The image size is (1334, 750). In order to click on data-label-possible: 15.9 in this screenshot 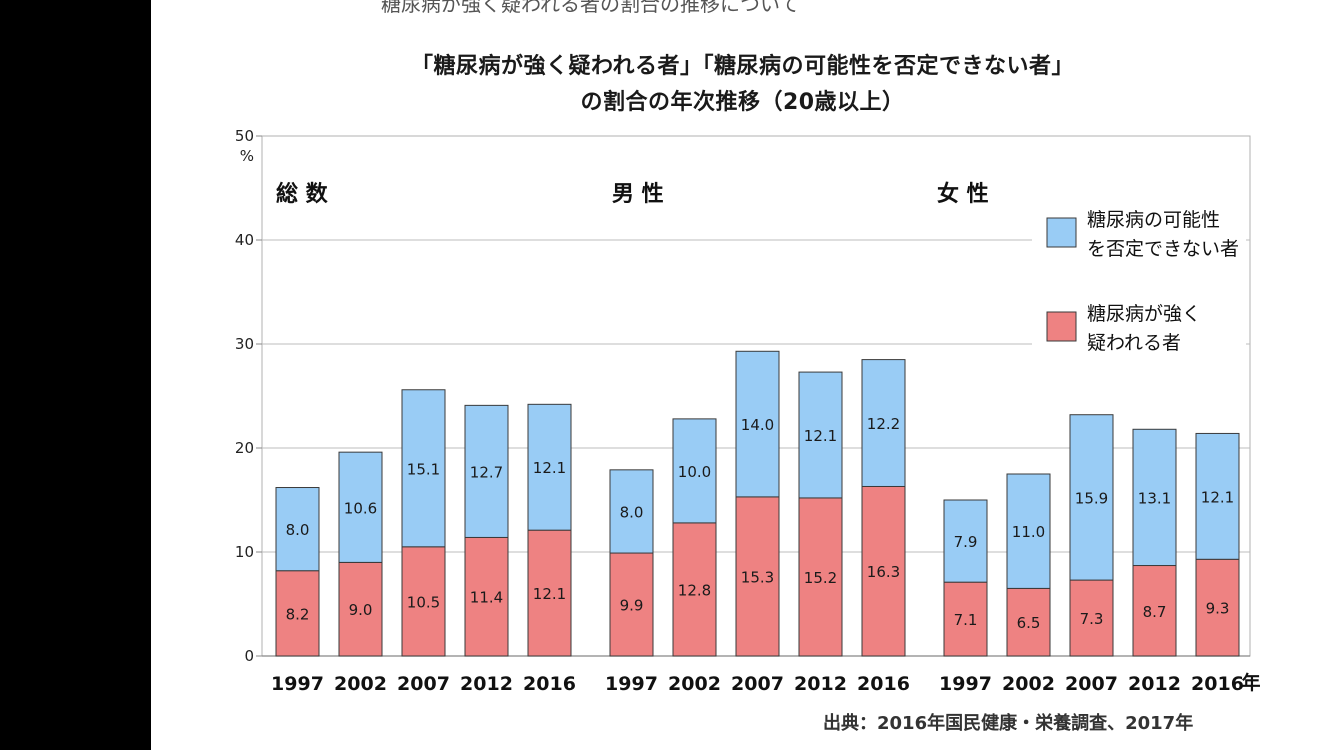, I will do `click(1091, 498)`.